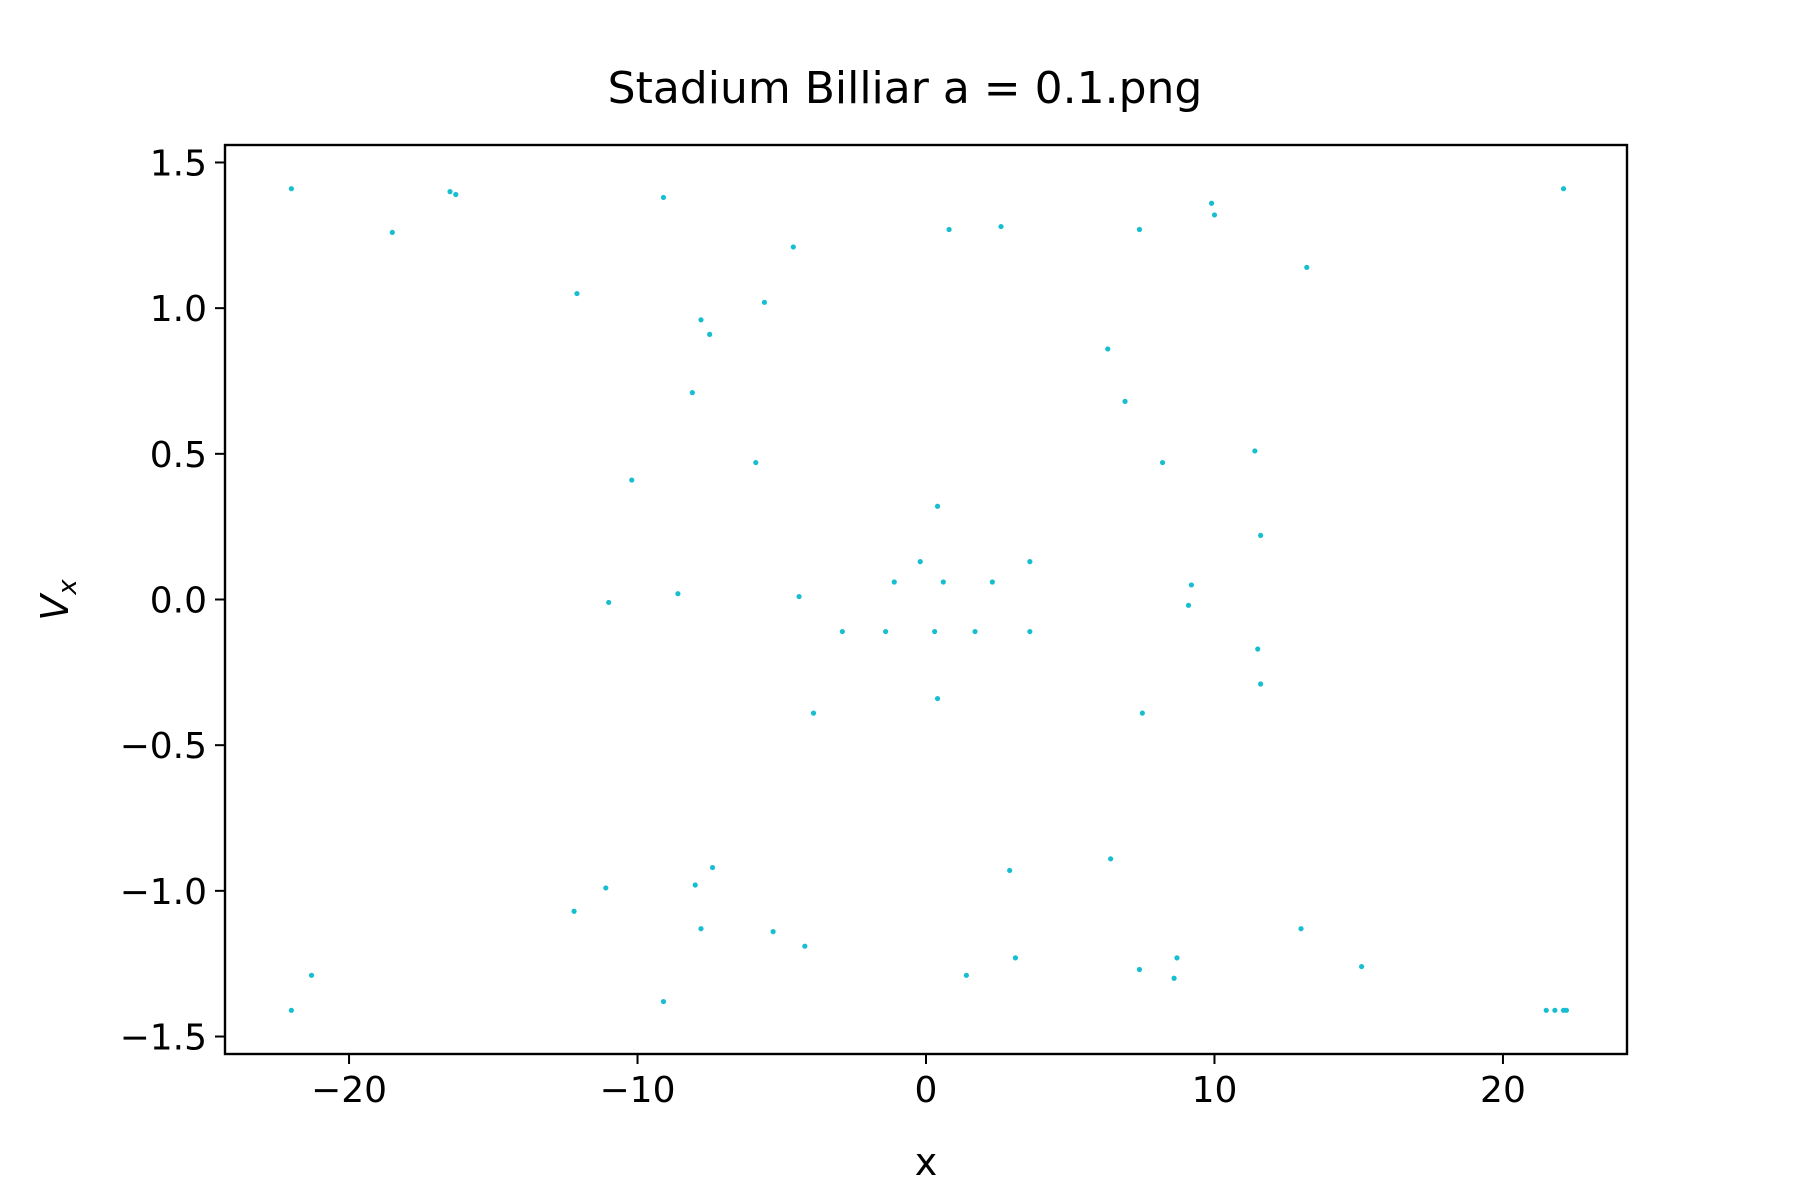  I want to click on y-axis-label-main: V, so click(55, 606).